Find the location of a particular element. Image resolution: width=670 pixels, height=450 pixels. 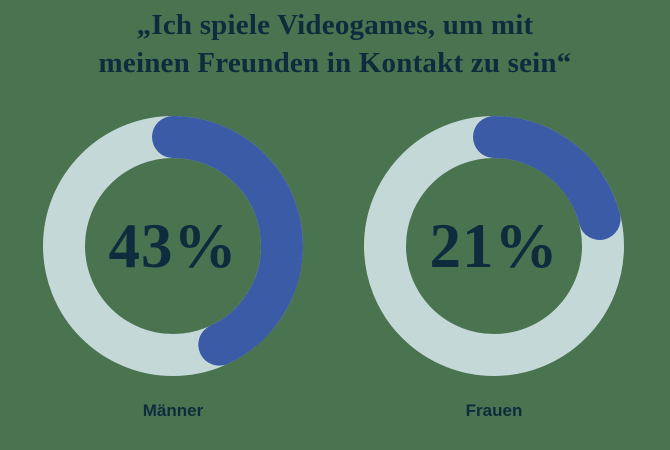

donut-value-men: 43% is located at coordinates (173, 245).